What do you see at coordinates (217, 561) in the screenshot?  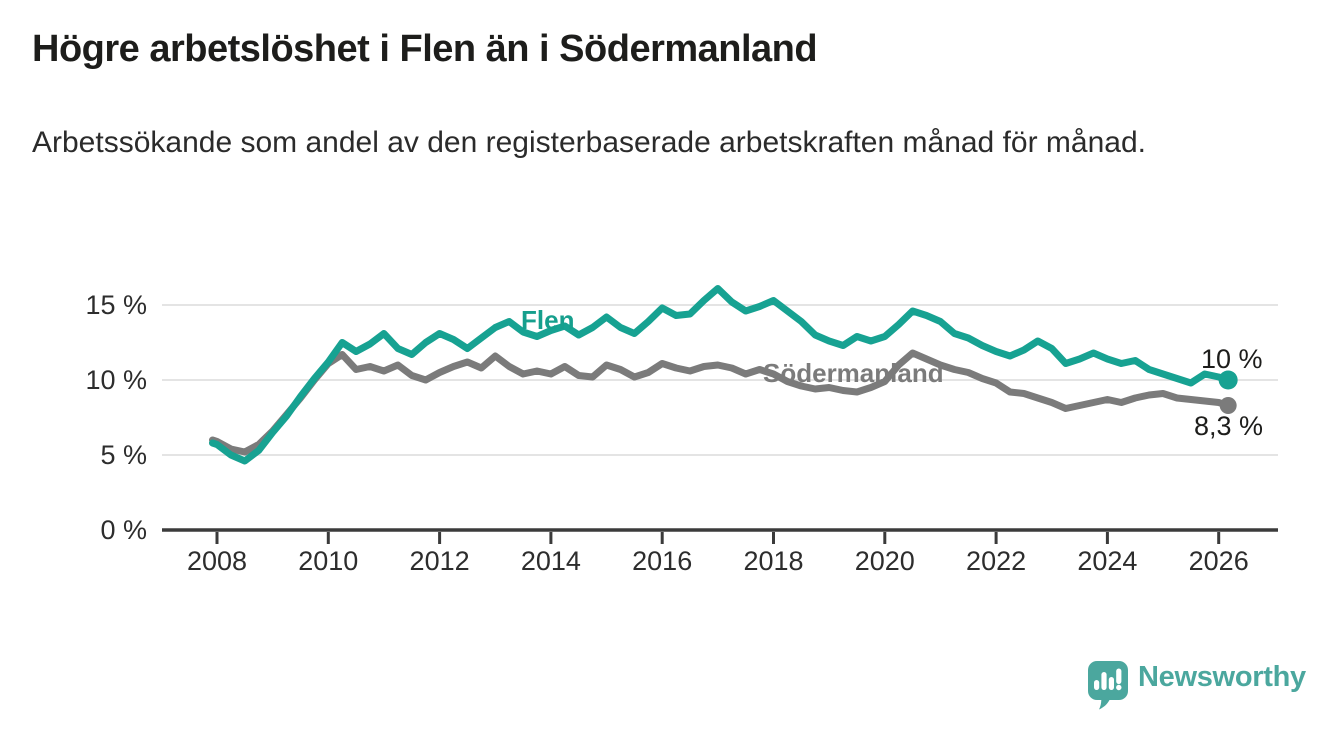 I see `x-tick-label-2008: 2008` at bounding box center [217, 561].